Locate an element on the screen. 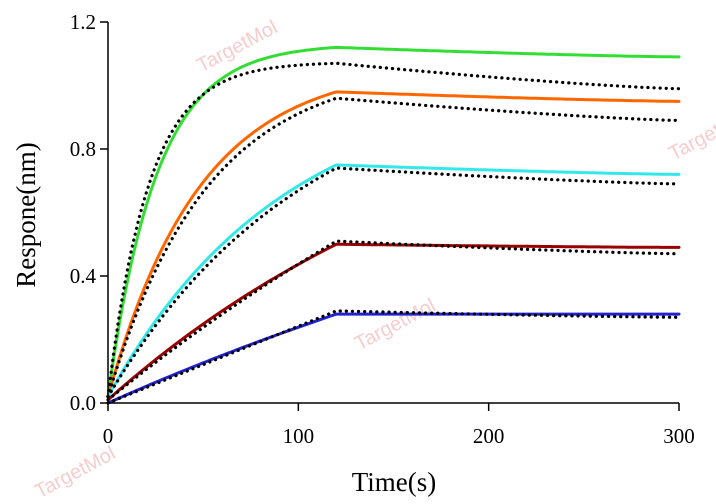 The image size is (716, 504). y-tick-label: 0.4 is located at coordinates (83, 276).